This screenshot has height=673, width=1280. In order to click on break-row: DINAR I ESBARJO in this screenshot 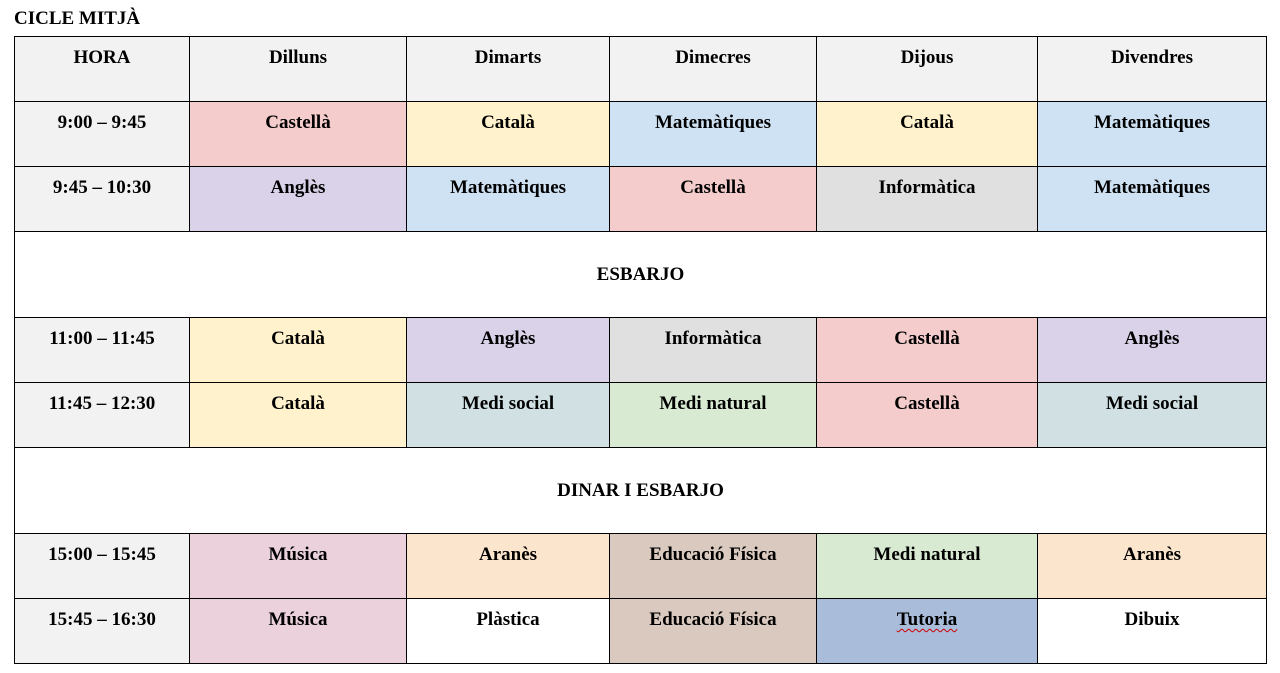, I will do `click(640, 490)`.